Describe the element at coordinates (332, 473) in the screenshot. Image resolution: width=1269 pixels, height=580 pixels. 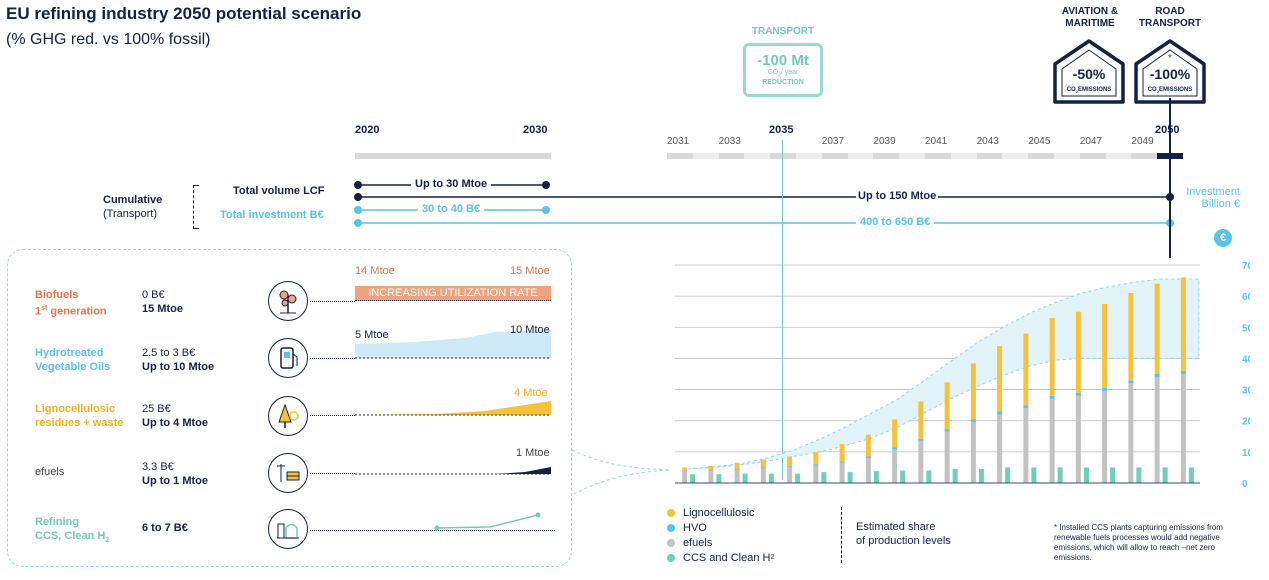
I see `efuels-leader` at that location.